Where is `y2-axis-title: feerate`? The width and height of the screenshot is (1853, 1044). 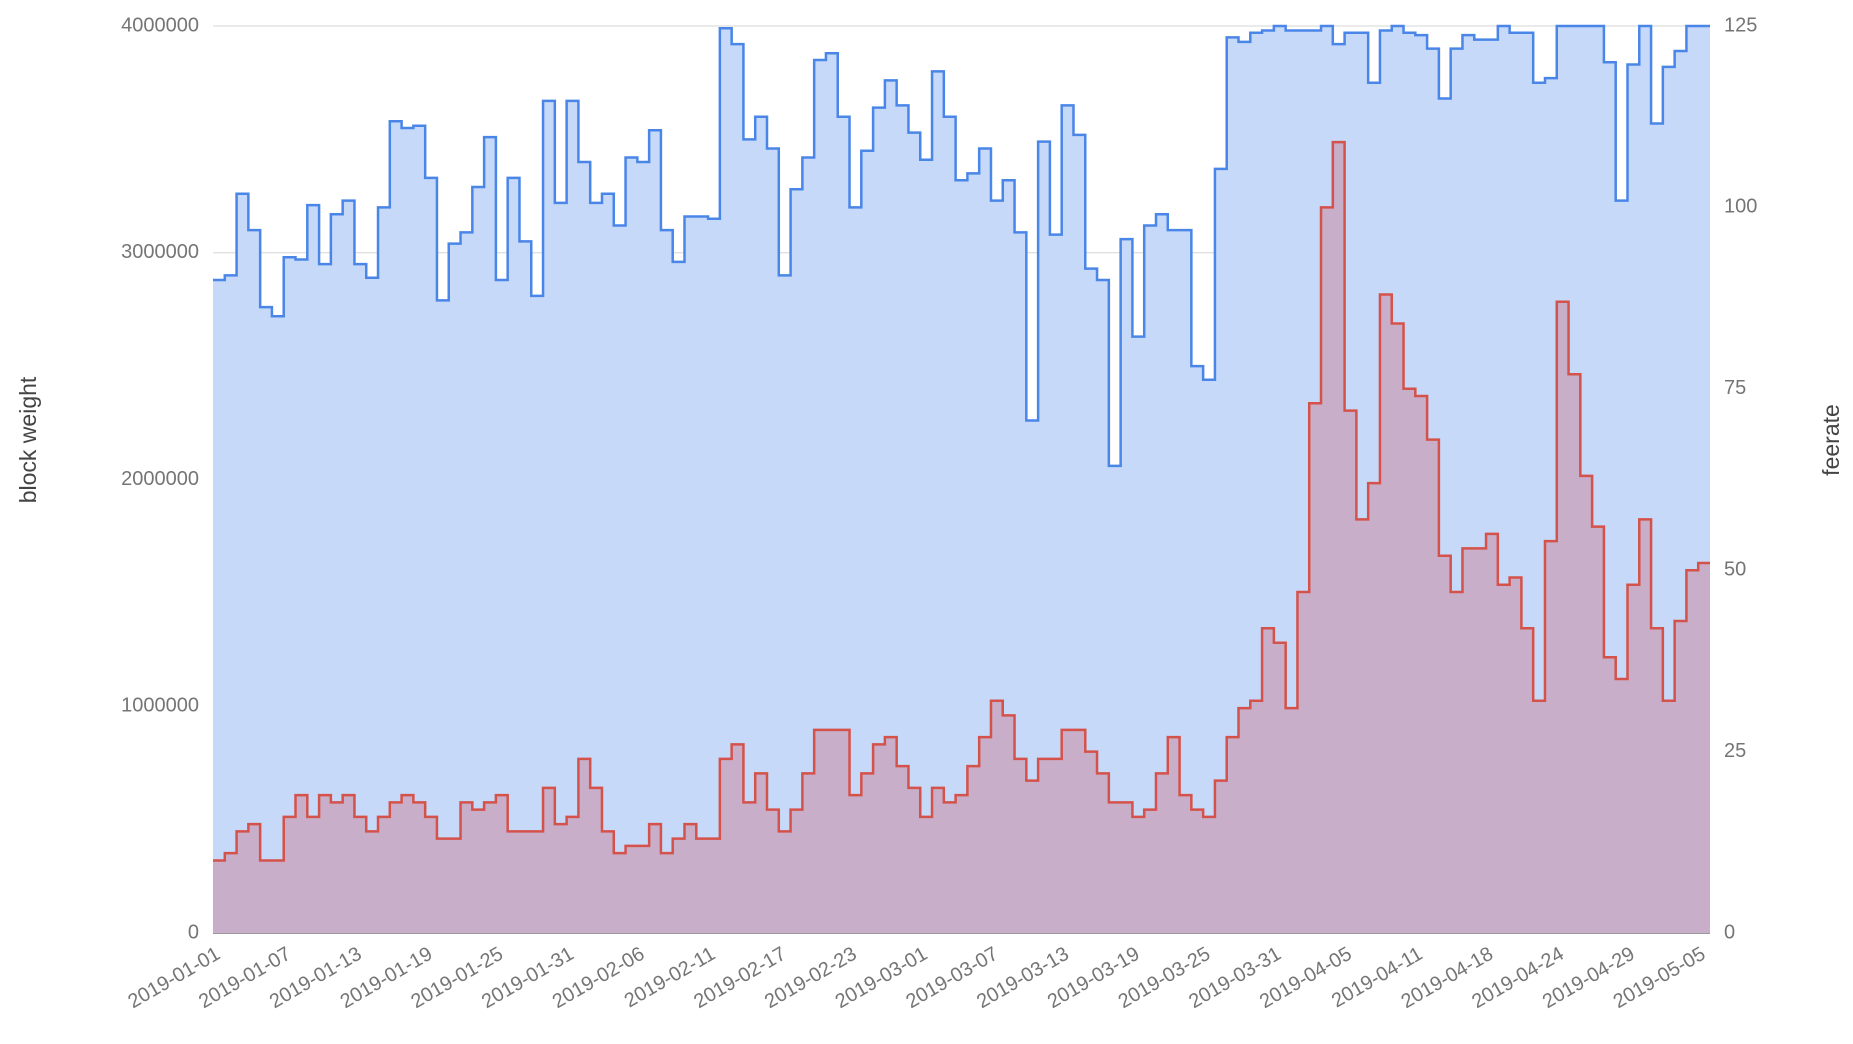 y2-axis-title: feerate is located at coordinates (1831, 440).